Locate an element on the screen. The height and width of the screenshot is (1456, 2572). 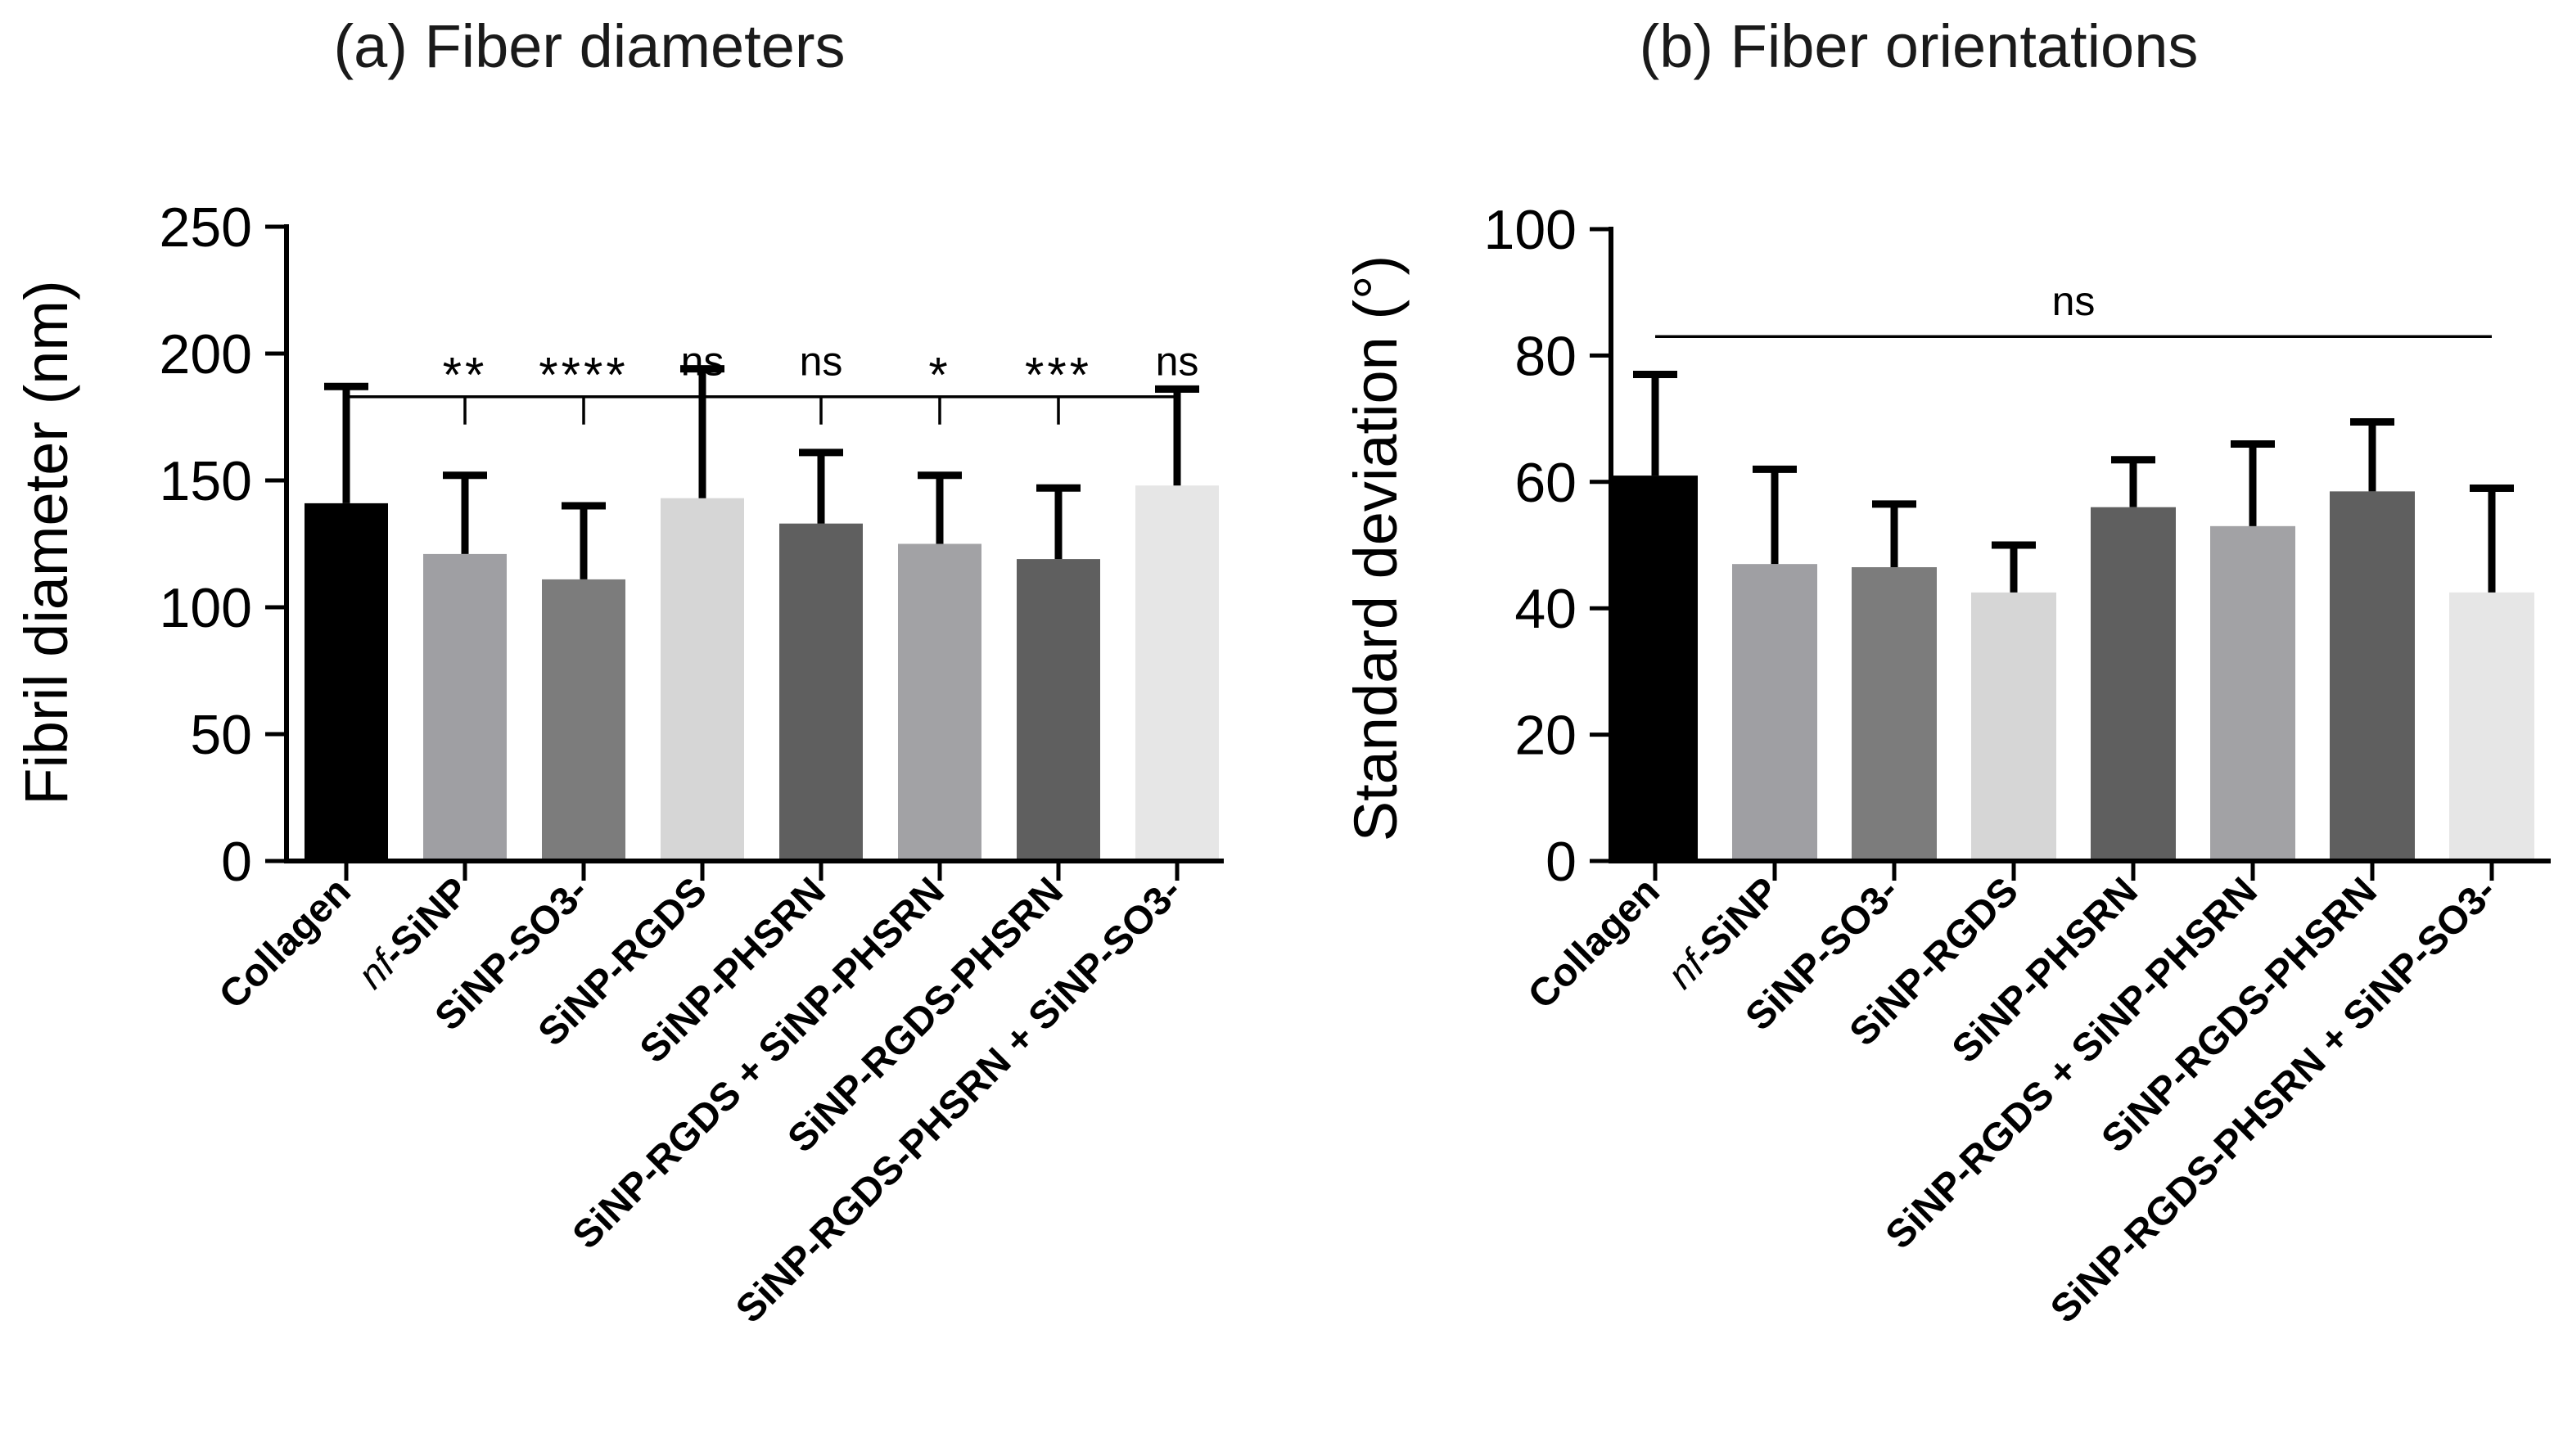
x-tick-label-b-0: Collagen is located at coordinates (1594, 943).